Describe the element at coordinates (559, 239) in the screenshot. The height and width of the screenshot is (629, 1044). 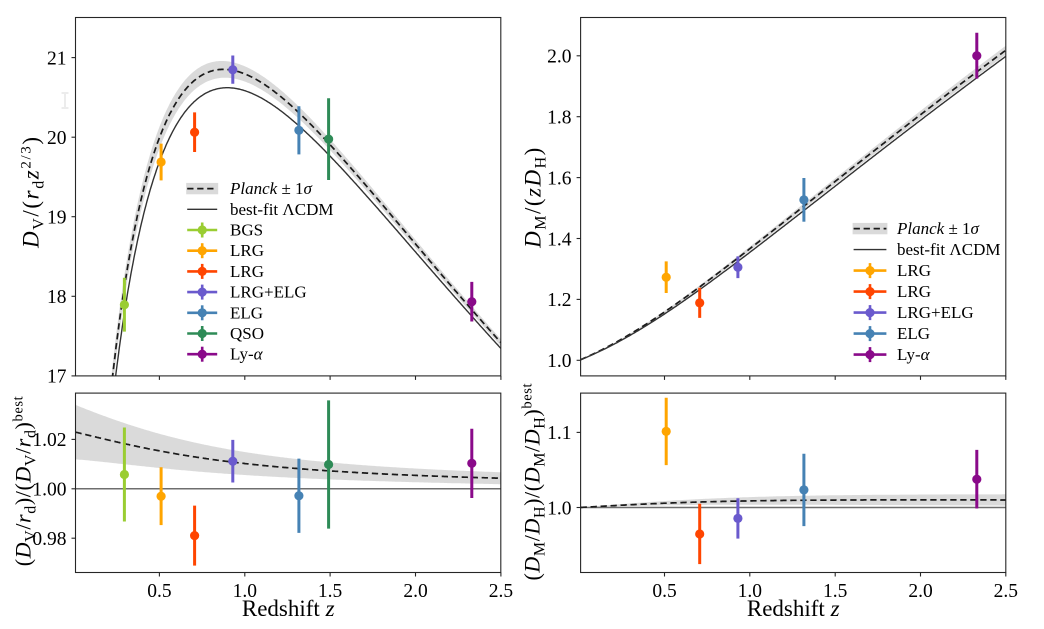
I see `svg-text: 1.4` at that location.